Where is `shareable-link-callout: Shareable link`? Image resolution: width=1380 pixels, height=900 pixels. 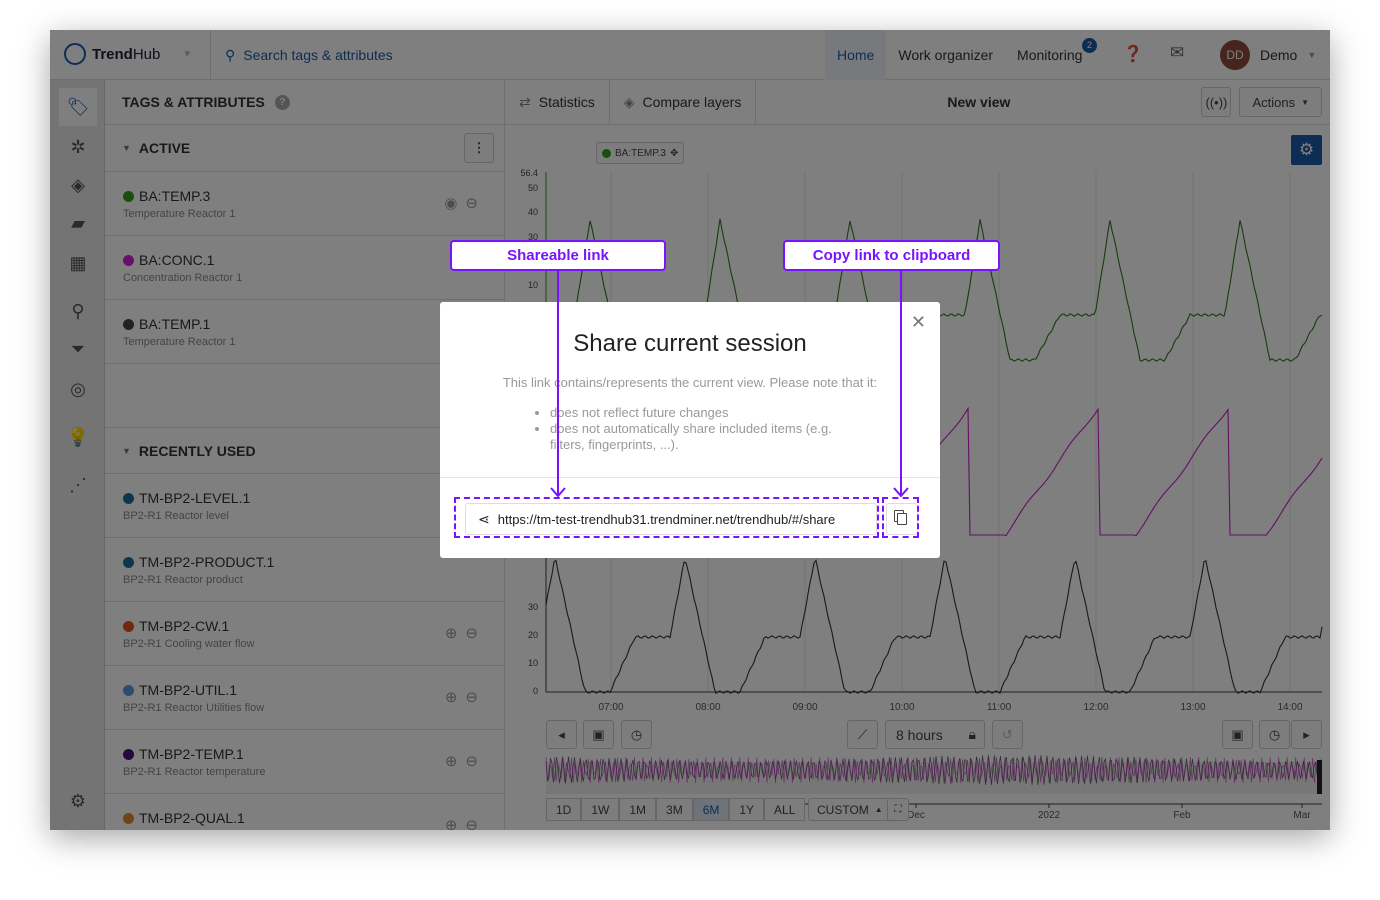
shareable-link-callout: Shareable link is located at coordinates (558, 255).